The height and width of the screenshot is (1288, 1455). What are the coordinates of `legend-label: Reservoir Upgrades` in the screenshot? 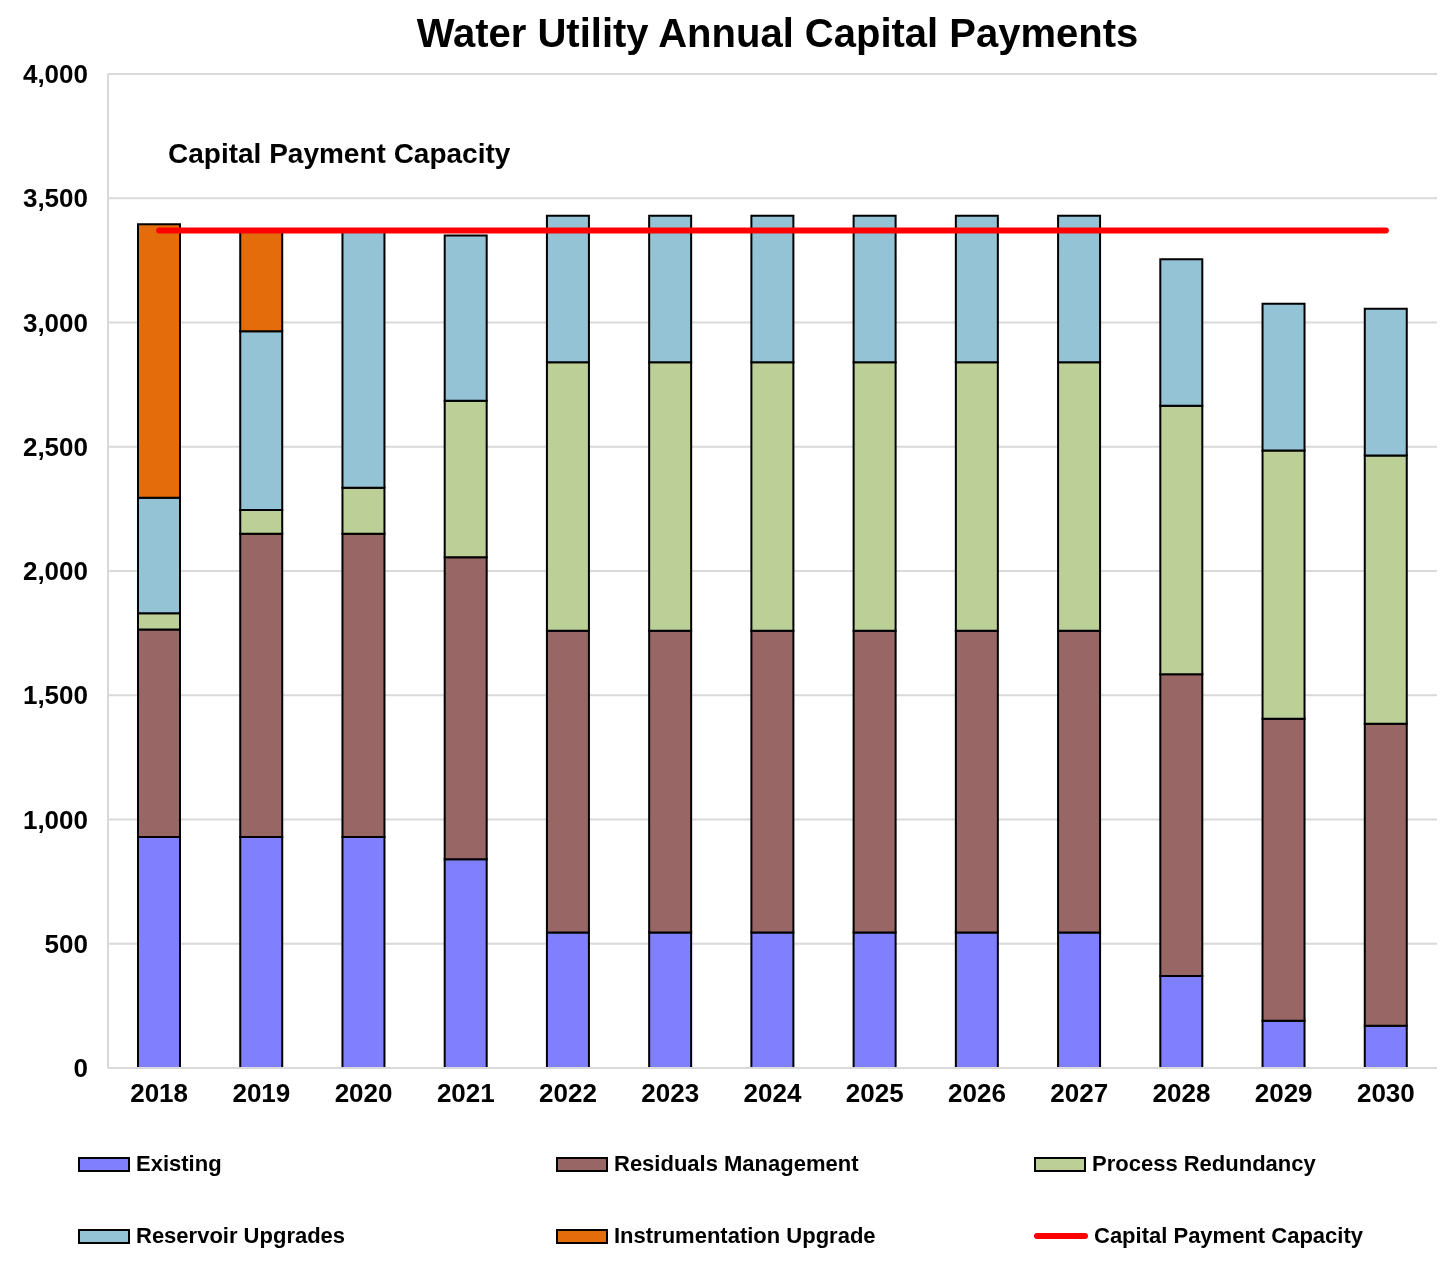 It's located at (241, 1236).